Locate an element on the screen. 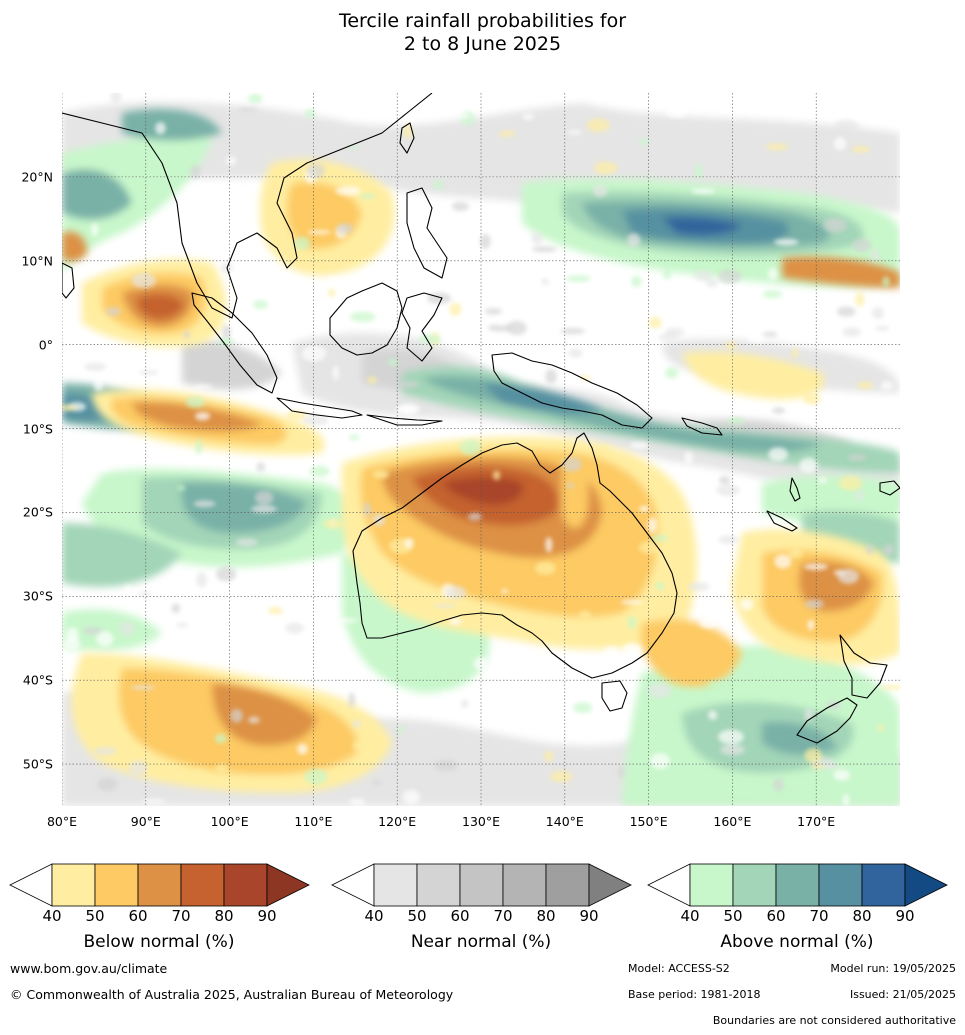 The width and height of the screenshot is (965, 1035). website-link: www.bom.gov.au/climate is located at coordinates (89, 968).